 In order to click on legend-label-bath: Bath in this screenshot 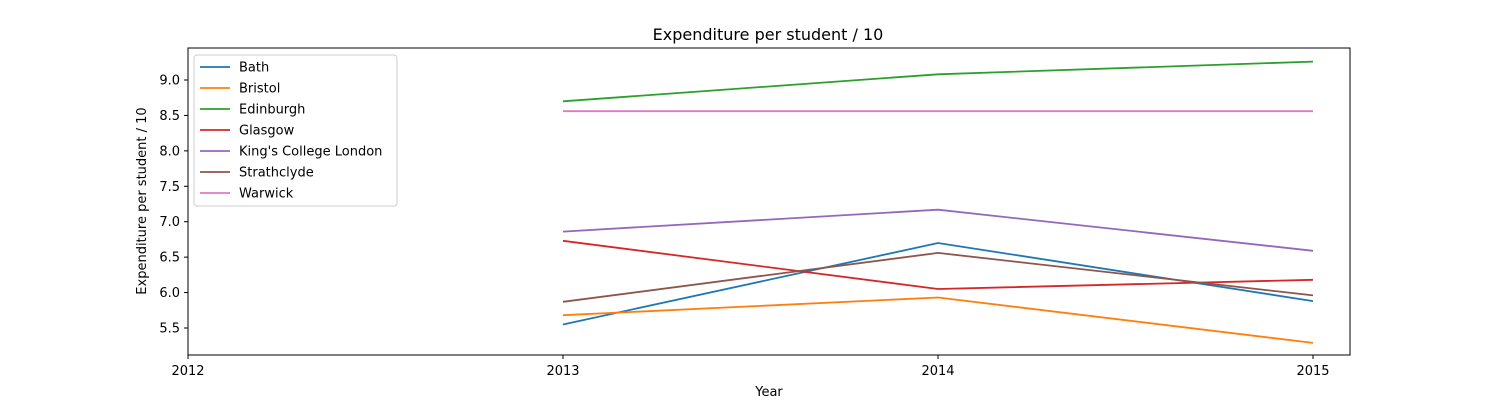, I will do `click(254, 68)`.